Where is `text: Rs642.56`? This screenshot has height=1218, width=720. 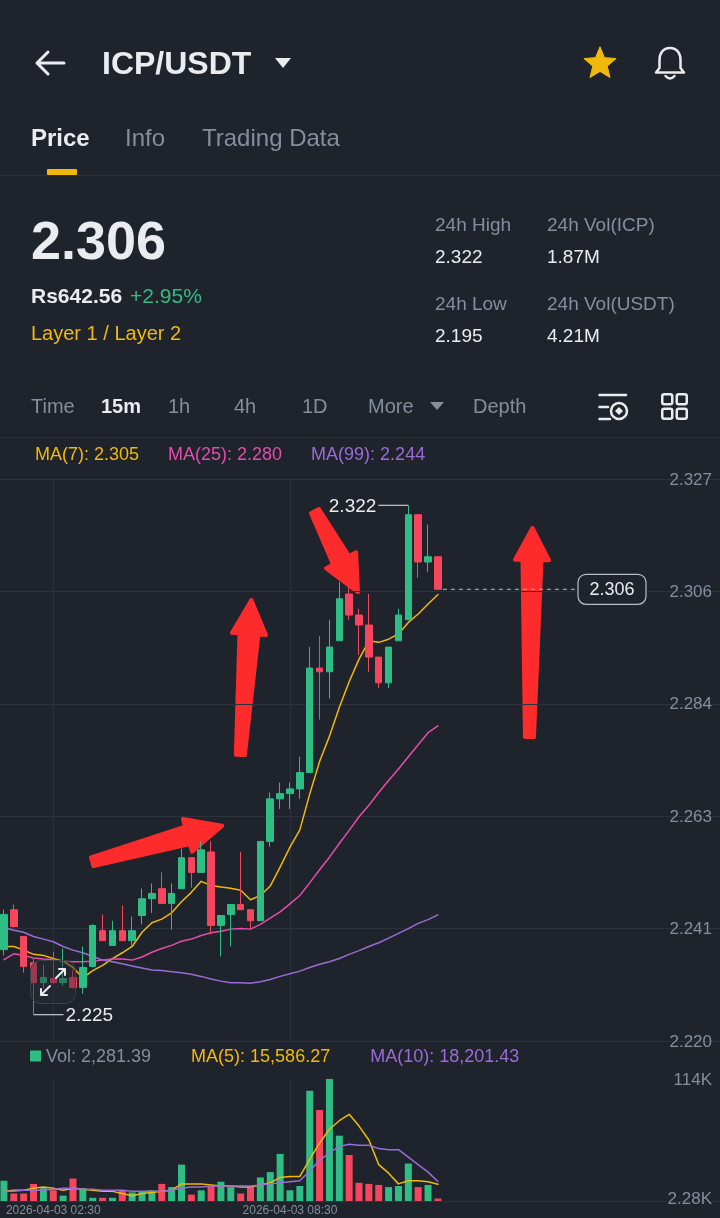 text: Rs642.56 is located at coordinates (77, 295).